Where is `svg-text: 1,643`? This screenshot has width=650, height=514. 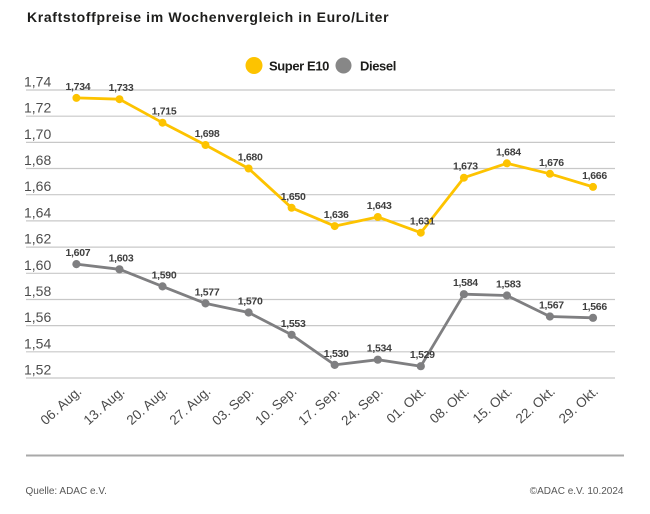
svg-text: 1,643 is located at coordinates (379, 206).